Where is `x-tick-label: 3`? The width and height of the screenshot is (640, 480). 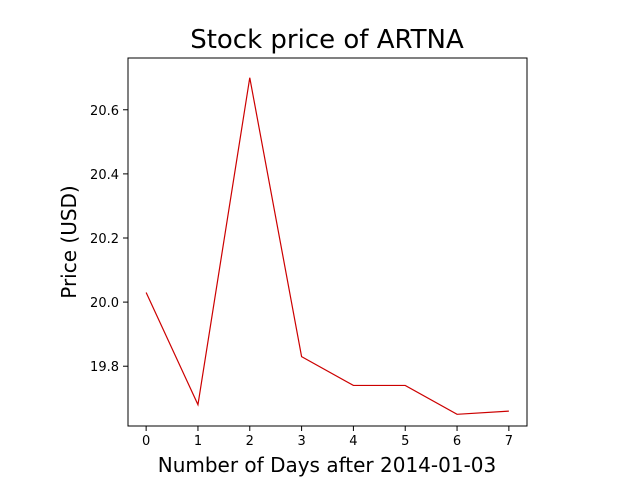
x-tick-label: 3 is located at coordinates (301, 441).